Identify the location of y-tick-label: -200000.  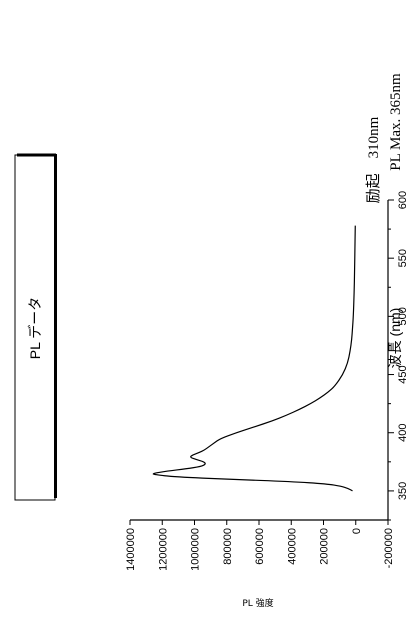
(389, 548).